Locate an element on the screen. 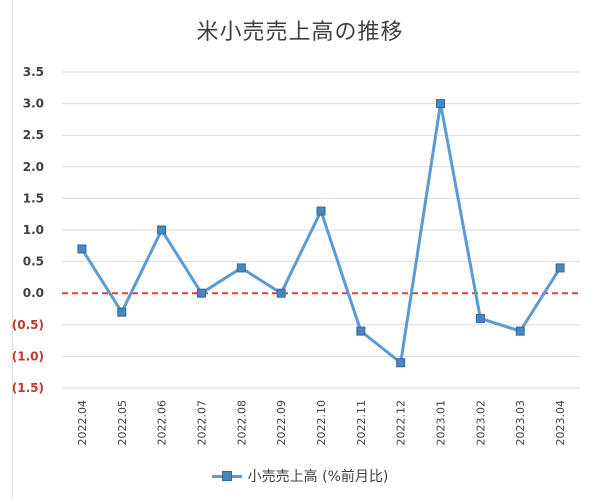 The width and height of the screenshot is (600, 500). x-tick-label: 2022.09 is located at coordinates (281, 423).